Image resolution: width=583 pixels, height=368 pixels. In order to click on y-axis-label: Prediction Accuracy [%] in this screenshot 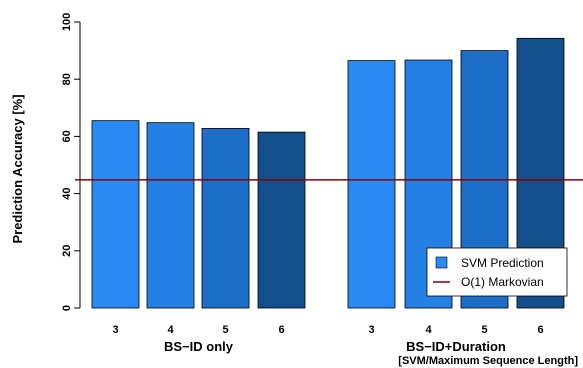, I will do `click(17, 168)`.